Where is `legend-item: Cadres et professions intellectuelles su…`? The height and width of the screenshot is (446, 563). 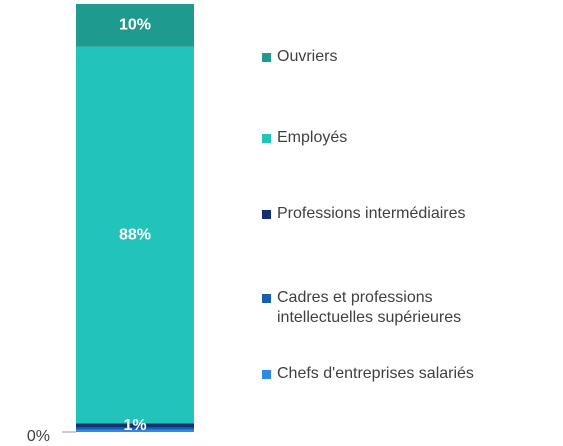 legend-item: Cadres et professions intellectuelles su… is located at coordinates (397, 308).